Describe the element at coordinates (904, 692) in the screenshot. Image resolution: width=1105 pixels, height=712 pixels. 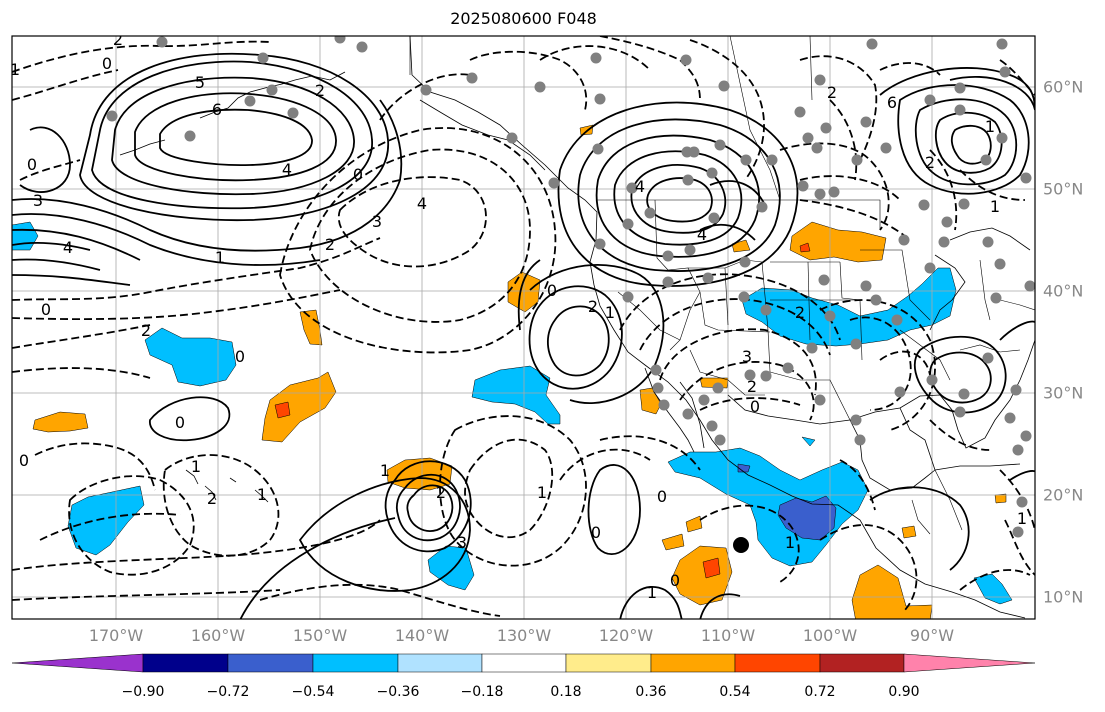
I see `colorbar-tick-label: 0.90` at that location.